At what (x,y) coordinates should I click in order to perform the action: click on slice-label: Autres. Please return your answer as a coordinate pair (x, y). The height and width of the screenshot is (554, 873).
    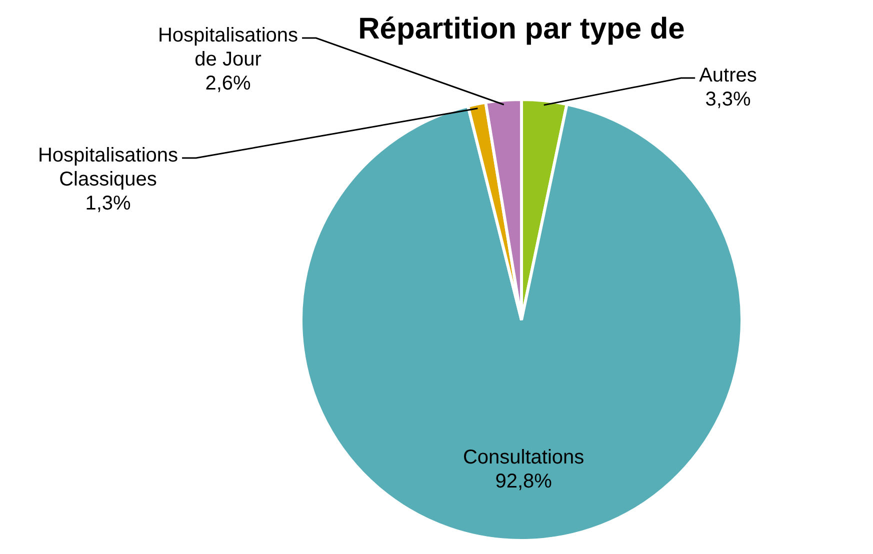
    Looking at the image, I should click on (728, 75).